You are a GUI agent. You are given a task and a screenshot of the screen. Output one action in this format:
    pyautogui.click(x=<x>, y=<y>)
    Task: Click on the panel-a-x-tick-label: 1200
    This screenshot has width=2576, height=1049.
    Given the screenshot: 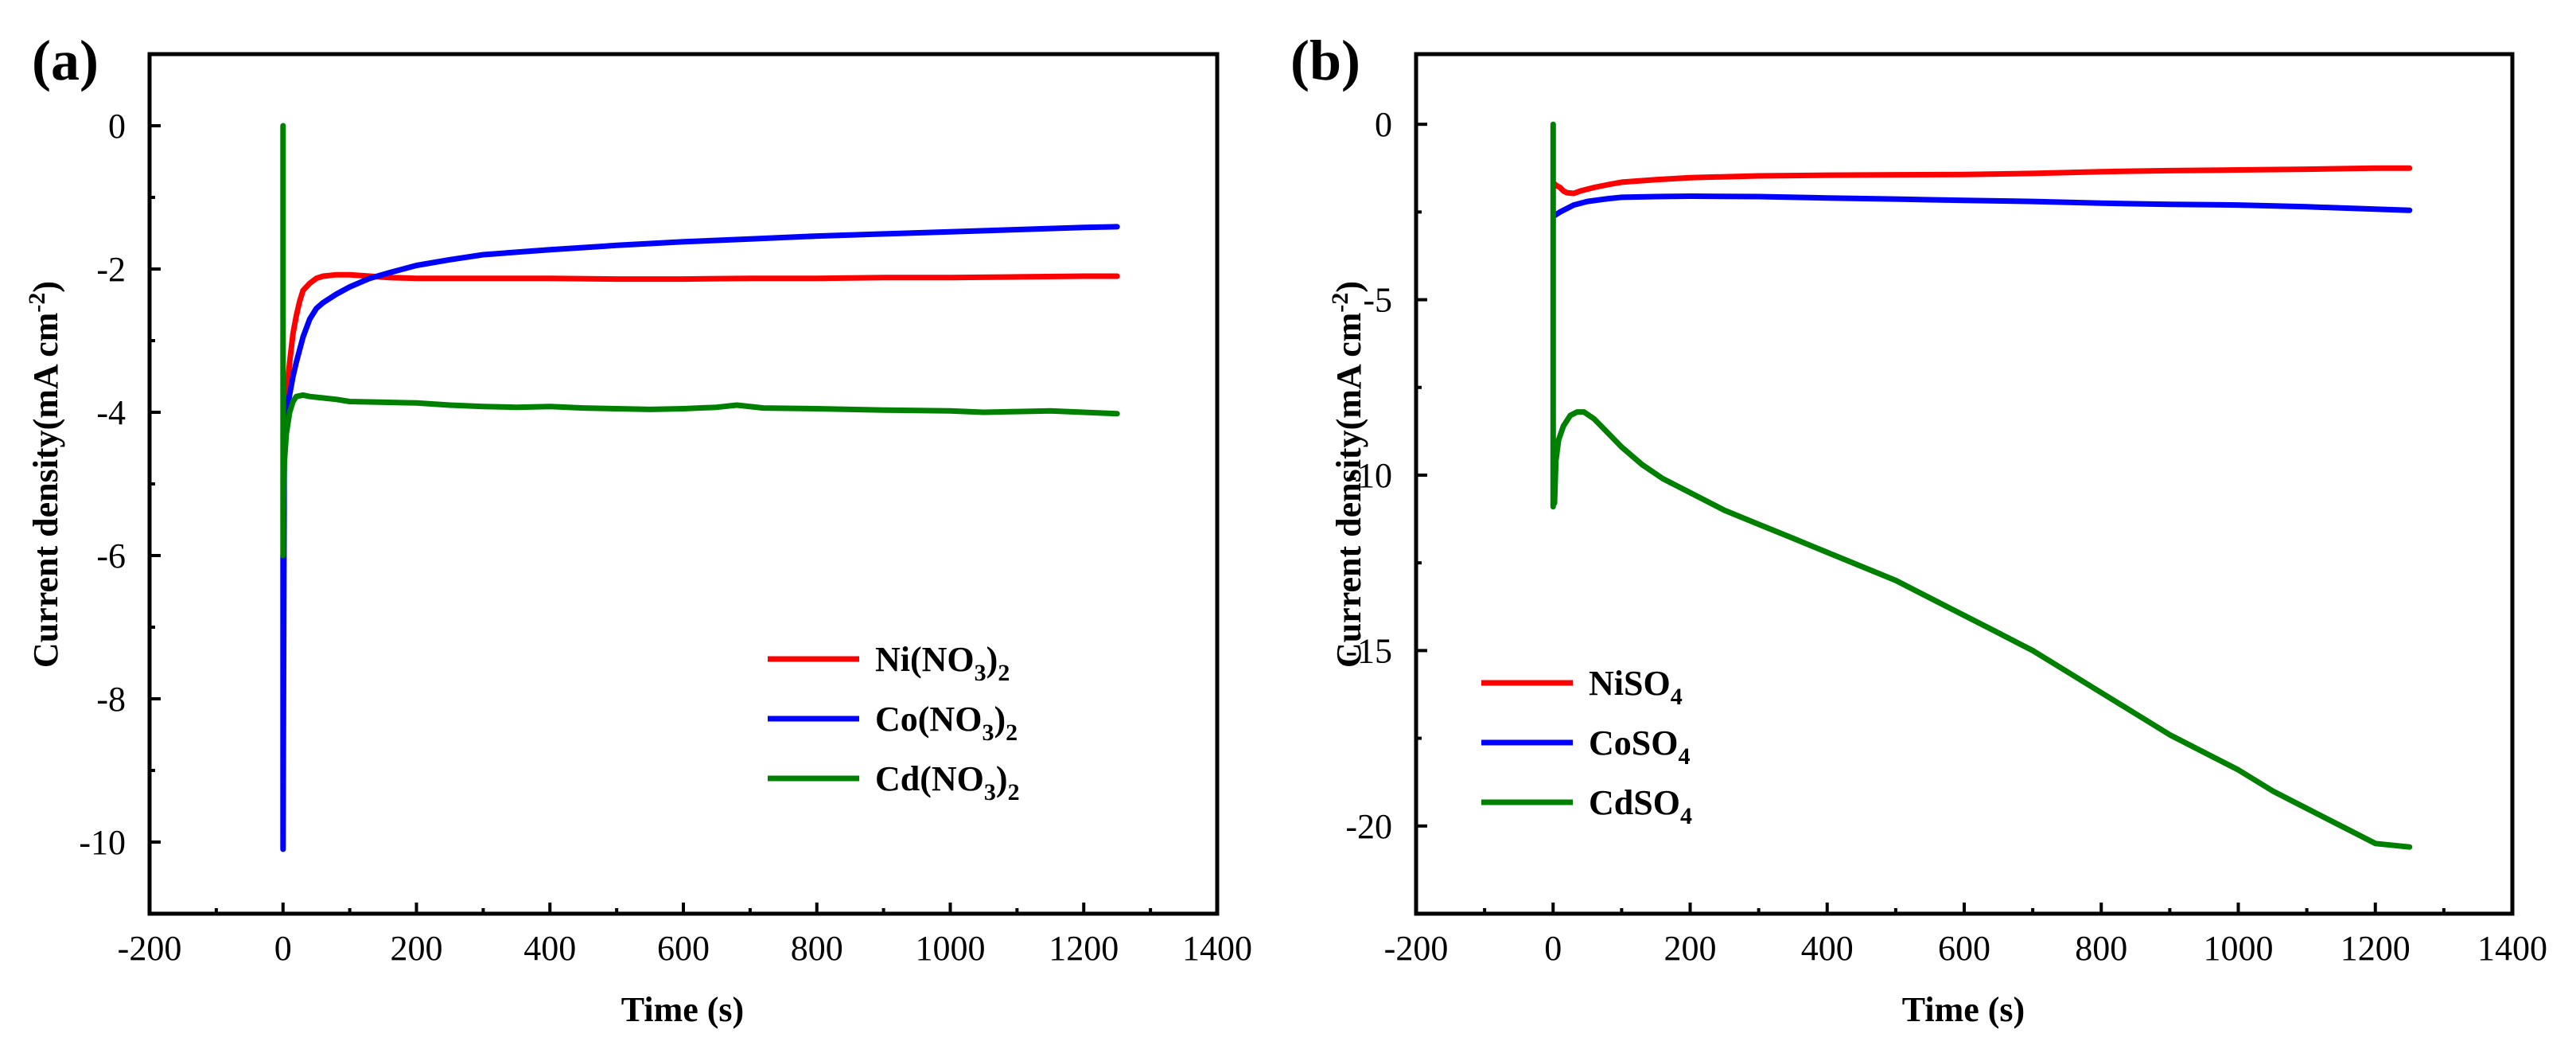 What is the action you would take?
    pyautogui.click(x=1084, y=949)
    